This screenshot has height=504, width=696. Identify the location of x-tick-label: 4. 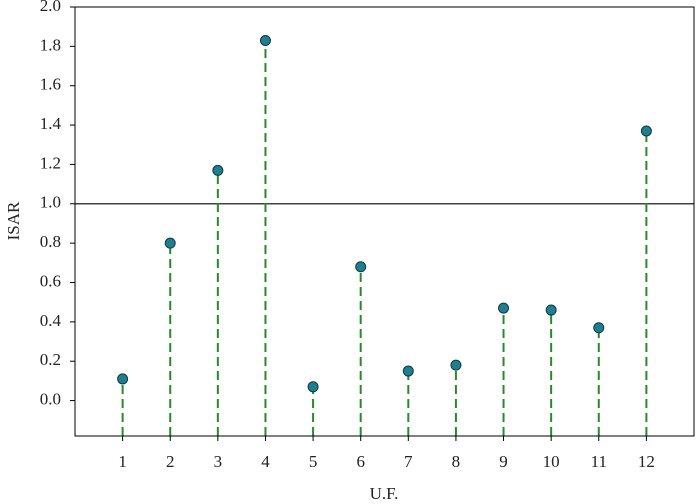
(265, 461).